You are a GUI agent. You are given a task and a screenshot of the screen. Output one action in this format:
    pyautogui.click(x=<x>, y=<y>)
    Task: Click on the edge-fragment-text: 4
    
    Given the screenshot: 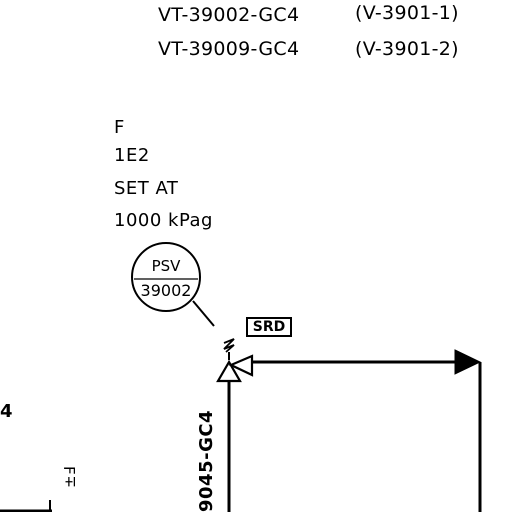 What is the action you would take?
    pyautogui.click(x=6, y=411)
    